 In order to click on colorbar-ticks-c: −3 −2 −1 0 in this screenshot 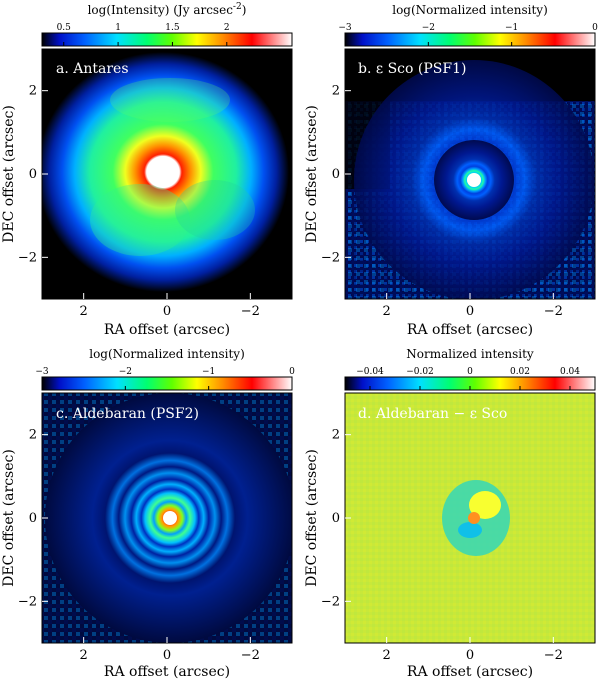, I will do `click(165, 378)`.